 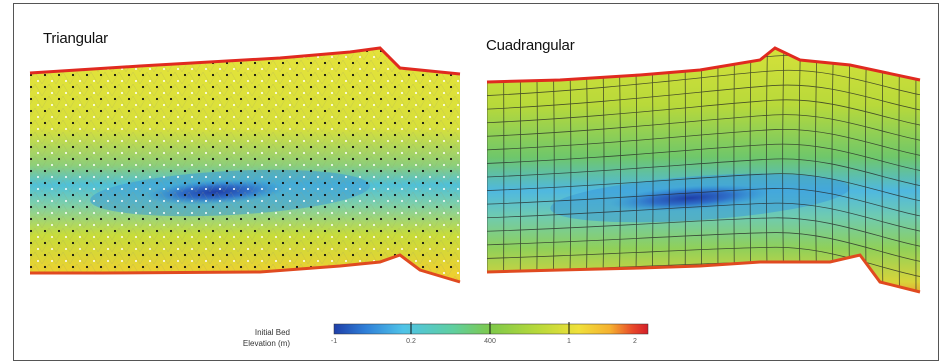 What do you see at coordinates (530, 45) in the screenshot?
I see `quadrilateral-mesh-title: Cuadrangular` at bounding box center [530, 45].